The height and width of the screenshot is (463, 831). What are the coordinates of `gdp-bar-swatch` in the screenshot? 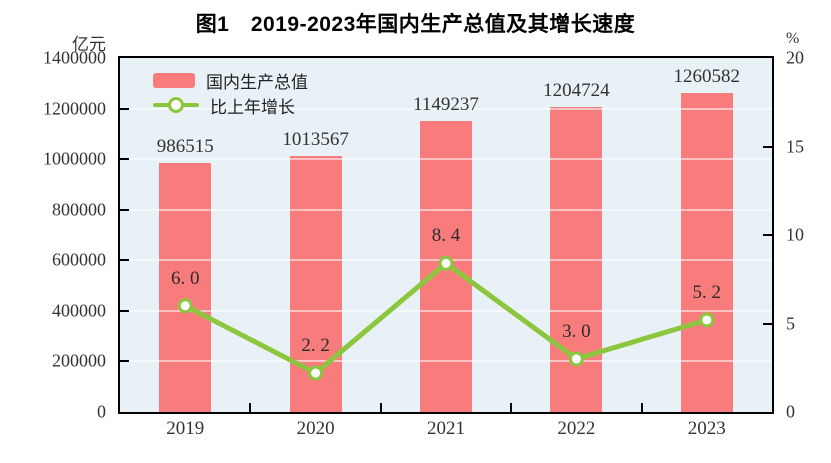 It's located at (174, 80).